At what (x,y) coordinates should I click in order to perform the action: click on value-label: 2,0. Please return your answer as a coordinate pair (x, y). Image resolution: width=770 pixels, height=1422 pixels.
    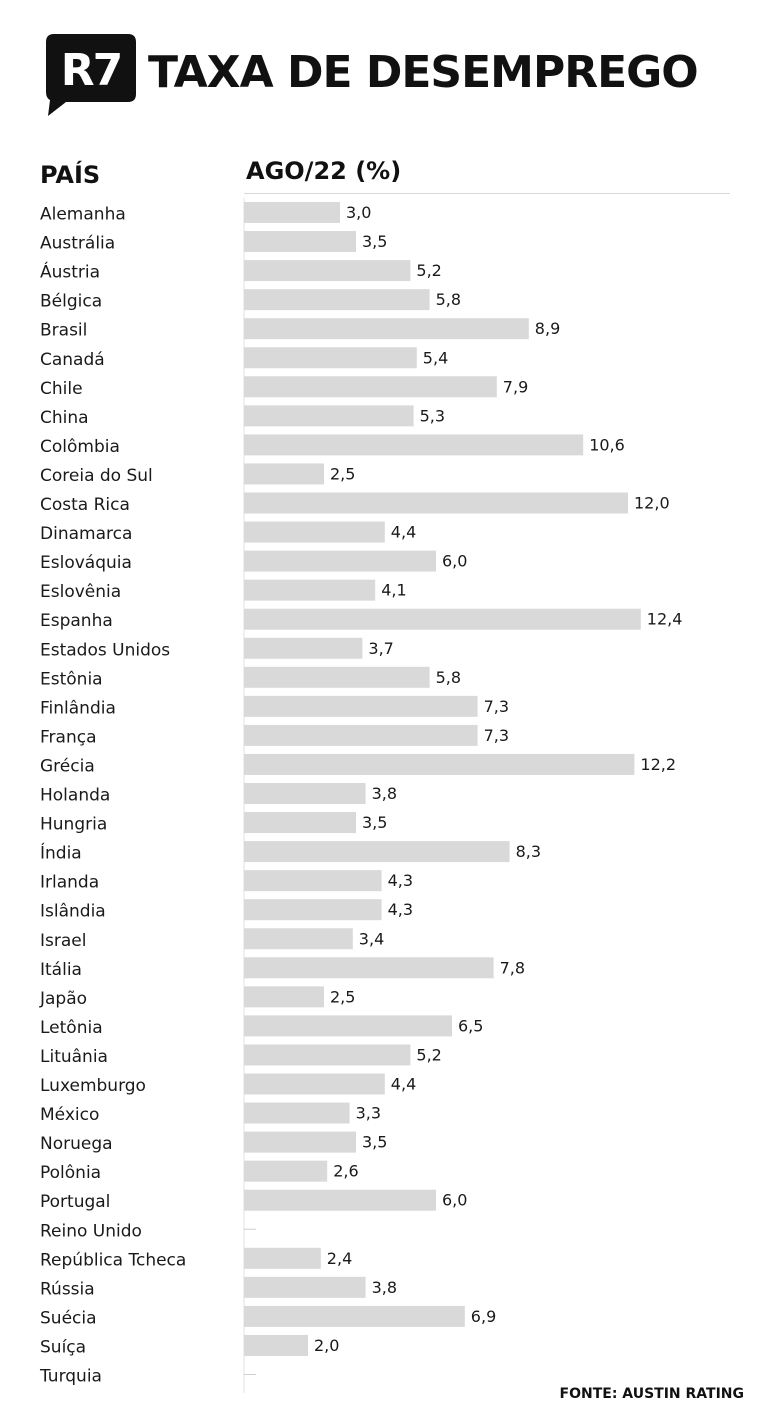
    Looking at the image, I should click on (326, 1345).